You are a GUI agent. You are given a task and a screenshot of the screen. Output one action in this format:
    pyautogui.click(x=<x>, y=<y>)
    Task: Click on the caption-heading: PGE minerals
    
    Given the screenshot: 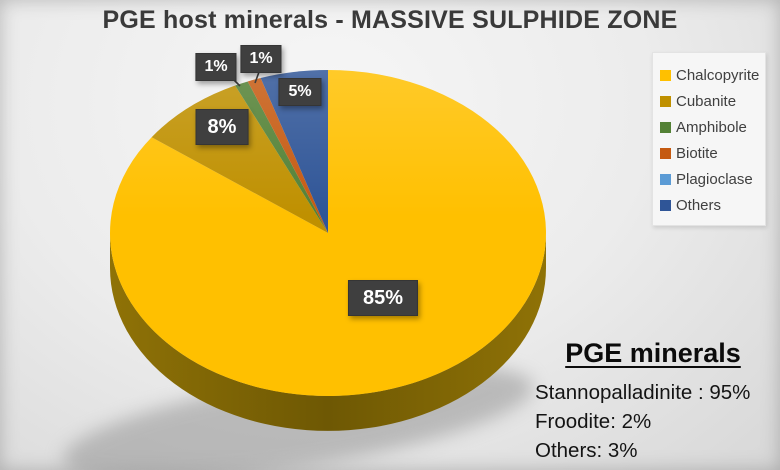 What is the action you would take?
    pyautogui.click(x=653, y=353)
    